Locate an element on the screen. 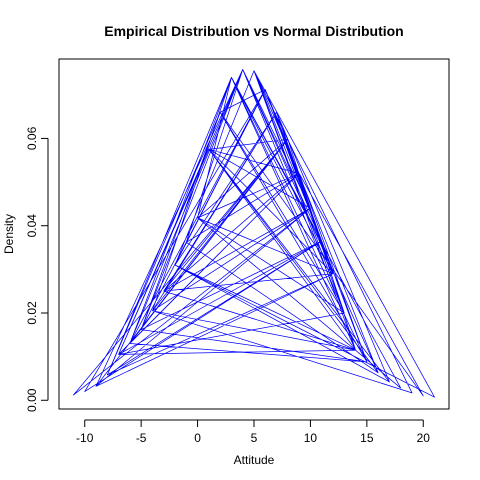 The width and height of the screenshot is (480, 480). y-axis: 0.00 0.02 0.04 0.06 is located at coordinates (37, 269).